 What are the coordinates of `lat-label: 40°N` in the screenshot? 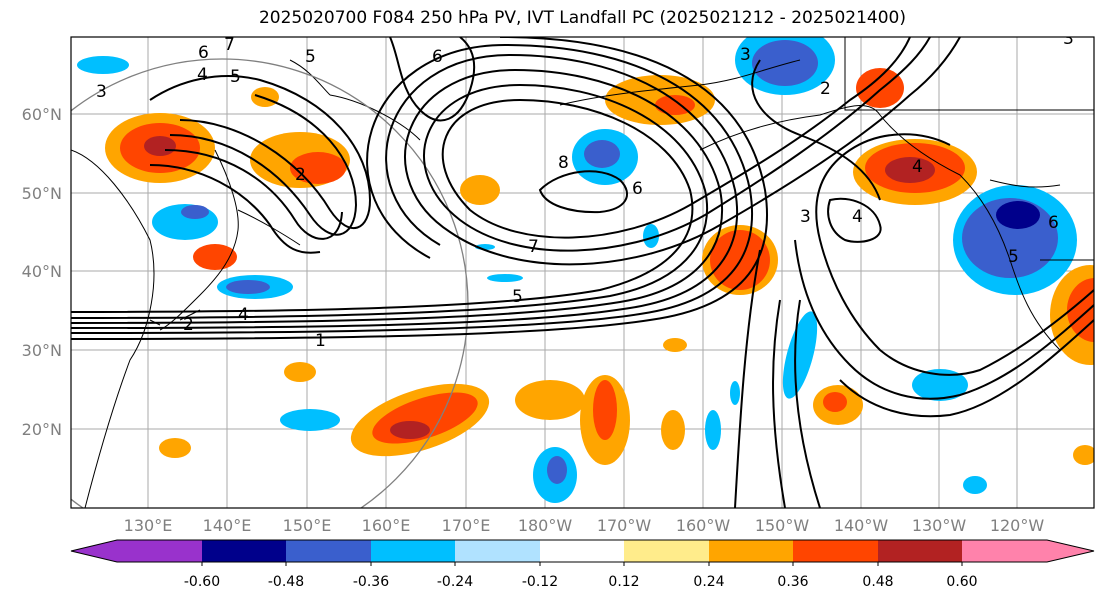 It's located at (42, 271).